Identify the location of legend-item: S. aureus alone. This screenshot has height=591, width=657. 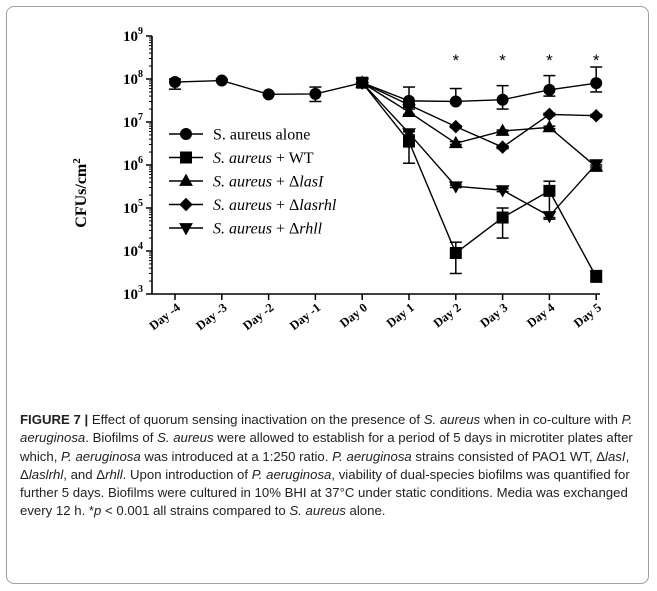
(239, 135).